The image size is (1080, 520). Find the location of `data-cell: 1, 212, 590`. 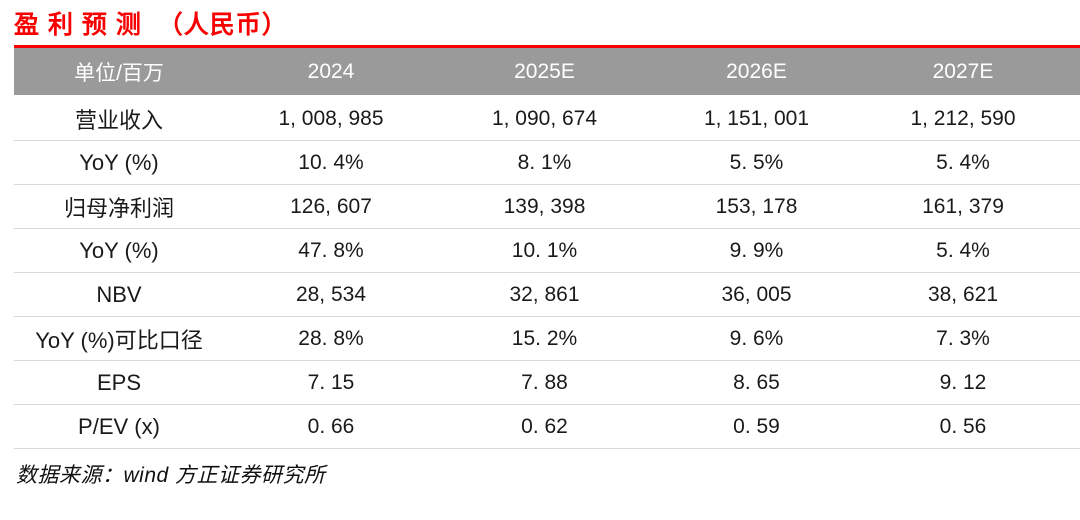

data-cell: 1, 212, 590 is located at coordinates (971, 118).